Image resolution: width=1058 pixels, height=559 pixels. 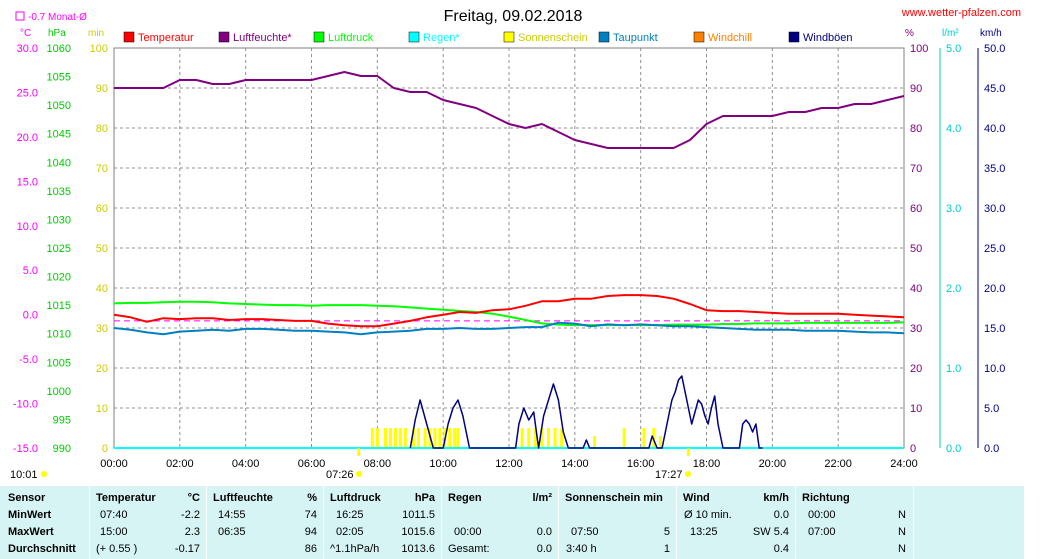 What do you see at coordinates (953, 49) in the screenshot?
I see `rain-tick-label: 5.0` at bounding box center [953, 49].